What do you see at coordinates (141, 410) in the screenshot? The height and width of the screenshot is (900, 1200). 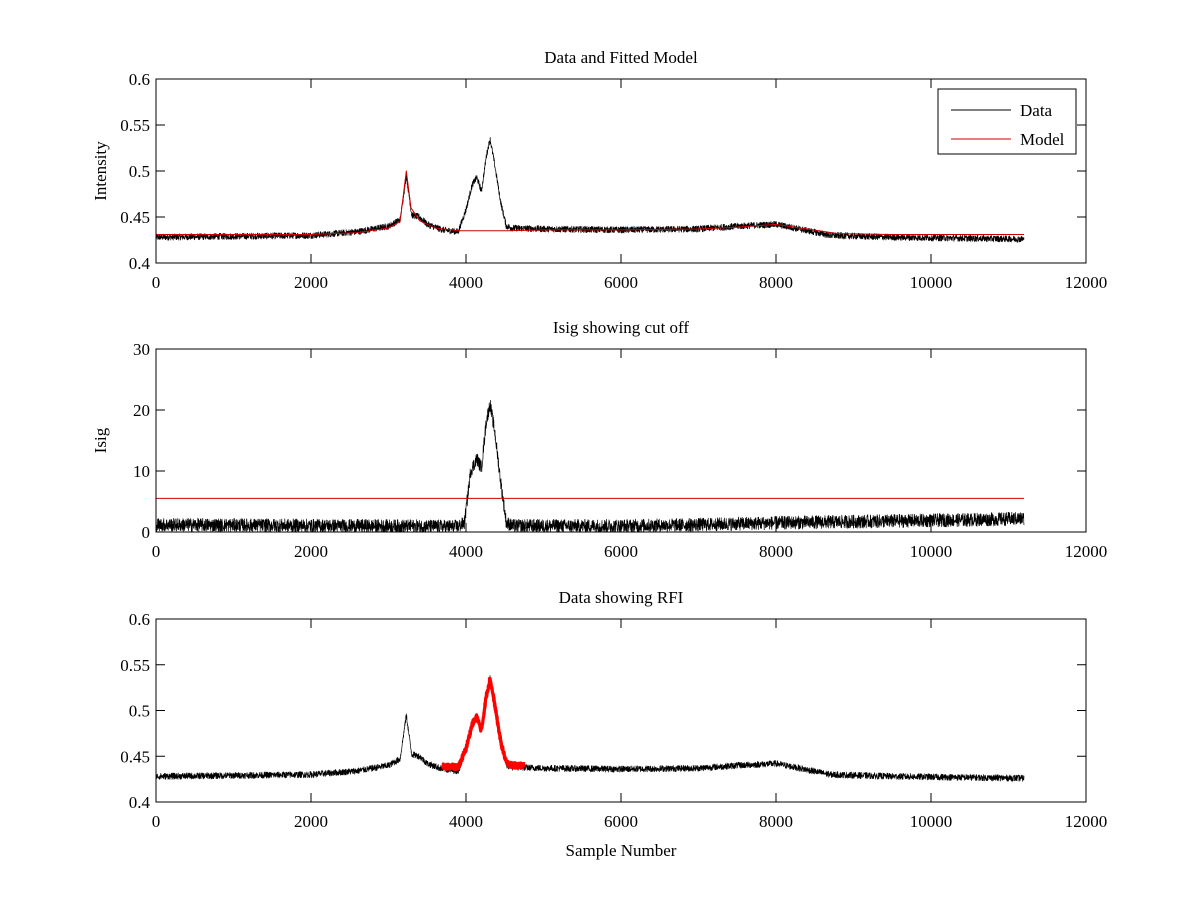 I see `y-tick-label: 20` at bounding box center [141, 410].